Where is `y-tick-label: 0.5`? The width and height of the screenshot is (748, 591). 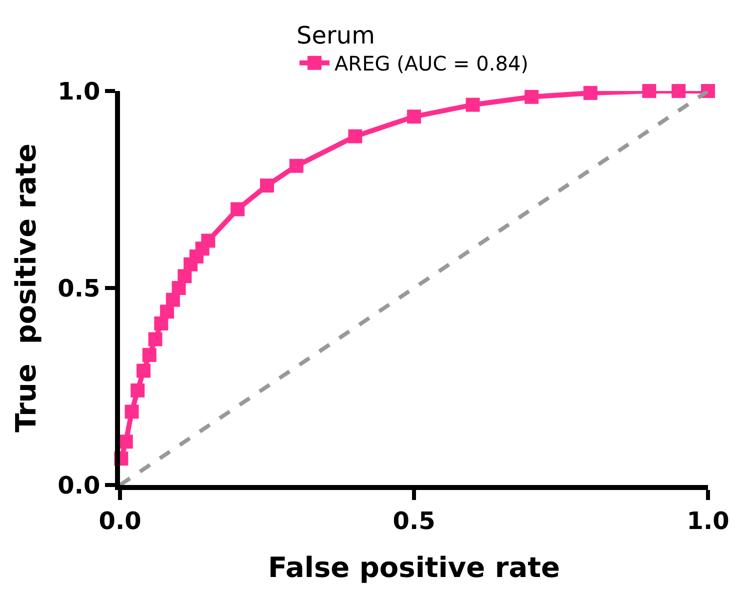 y-tick-label: 0.5 is located at coordinates (79, 288).